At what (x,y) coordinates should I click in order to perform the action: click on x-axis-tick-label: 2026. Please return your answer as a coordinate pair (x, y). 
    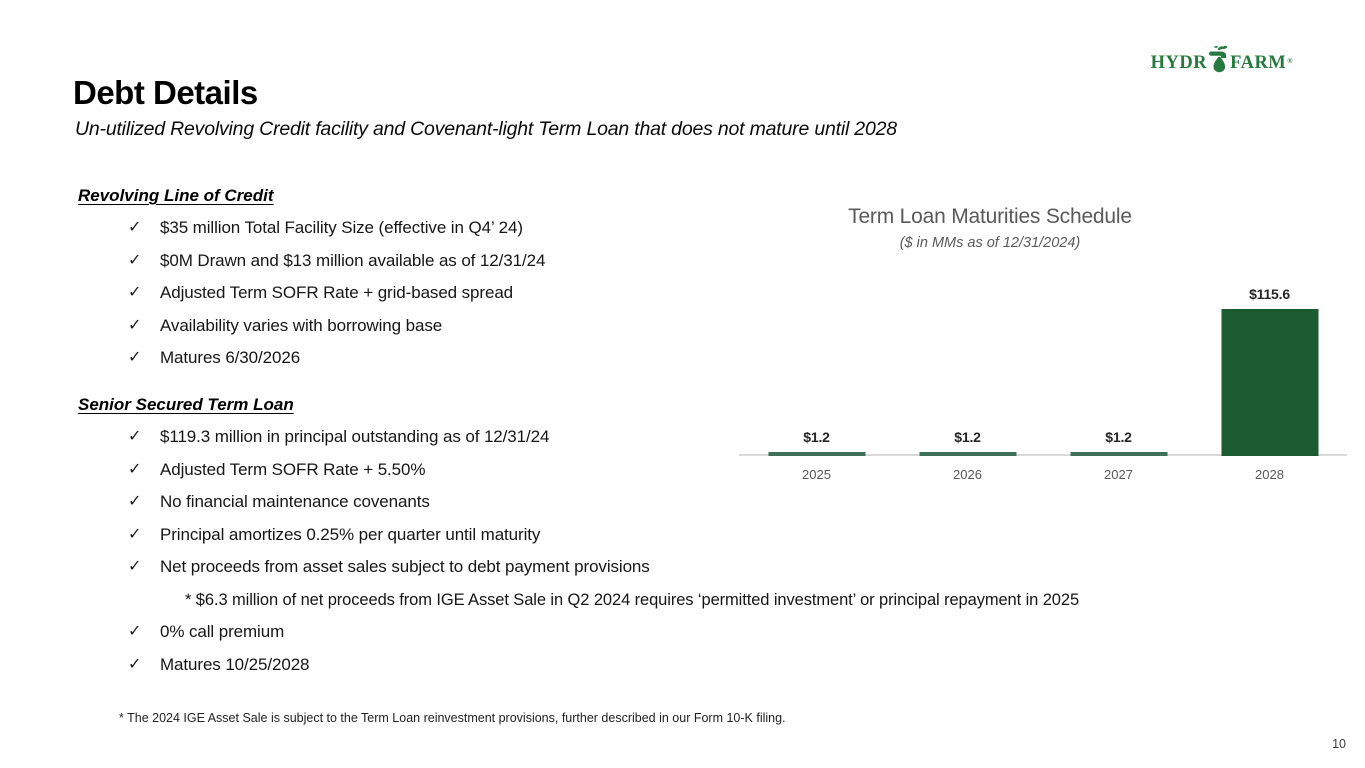
    Looking at the image, I should click on (967, 474).